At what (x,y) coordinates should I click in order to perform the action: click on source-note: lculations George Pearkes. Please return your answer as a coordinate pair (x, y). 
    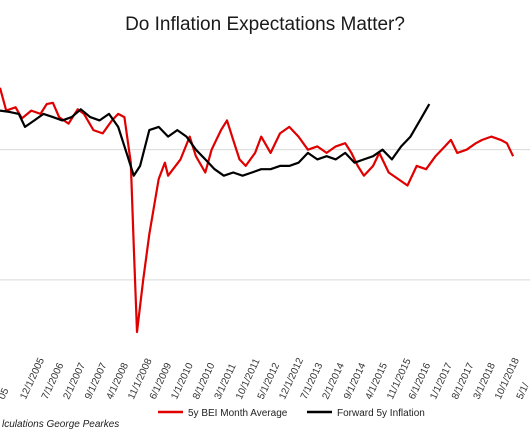
    Looking at the image, I should click on (60, 424).